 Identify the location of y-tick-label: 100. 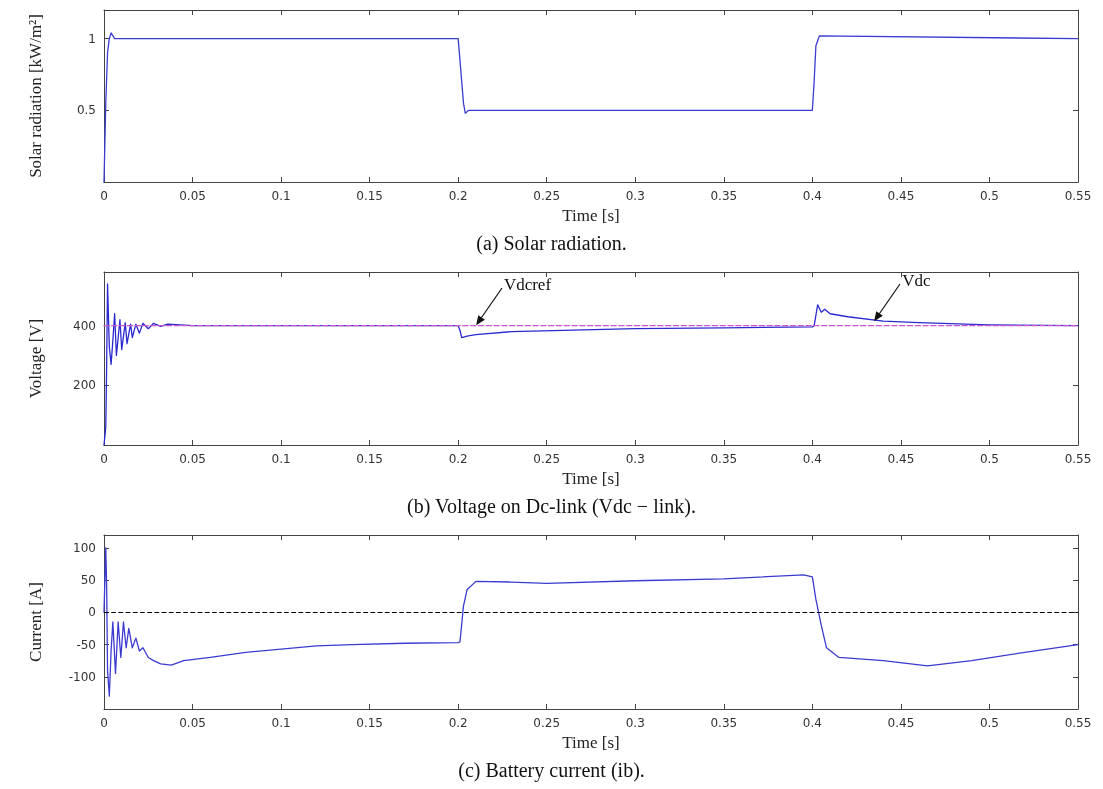
(84, 547).